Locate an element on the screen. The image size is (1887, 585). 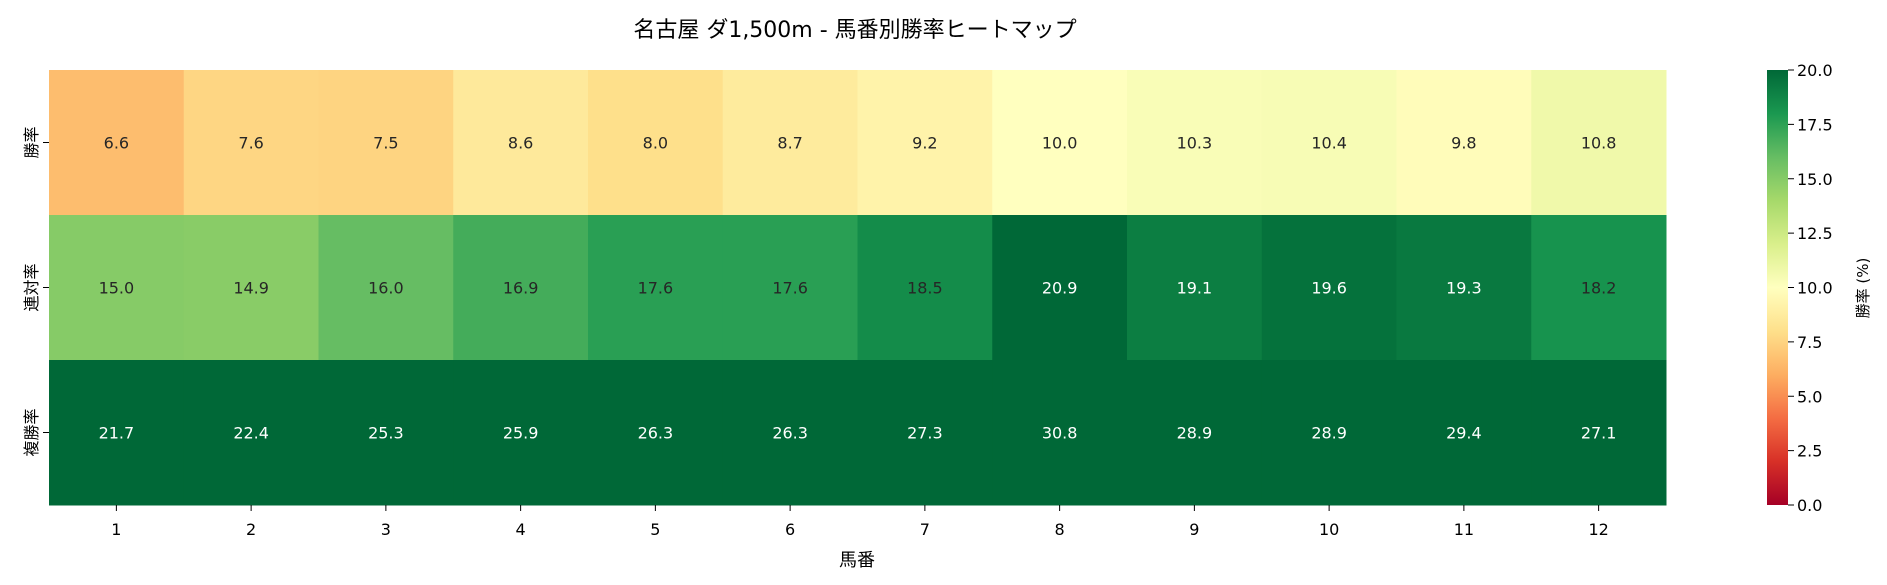
colorbar is located at coordinates (1777, 287).